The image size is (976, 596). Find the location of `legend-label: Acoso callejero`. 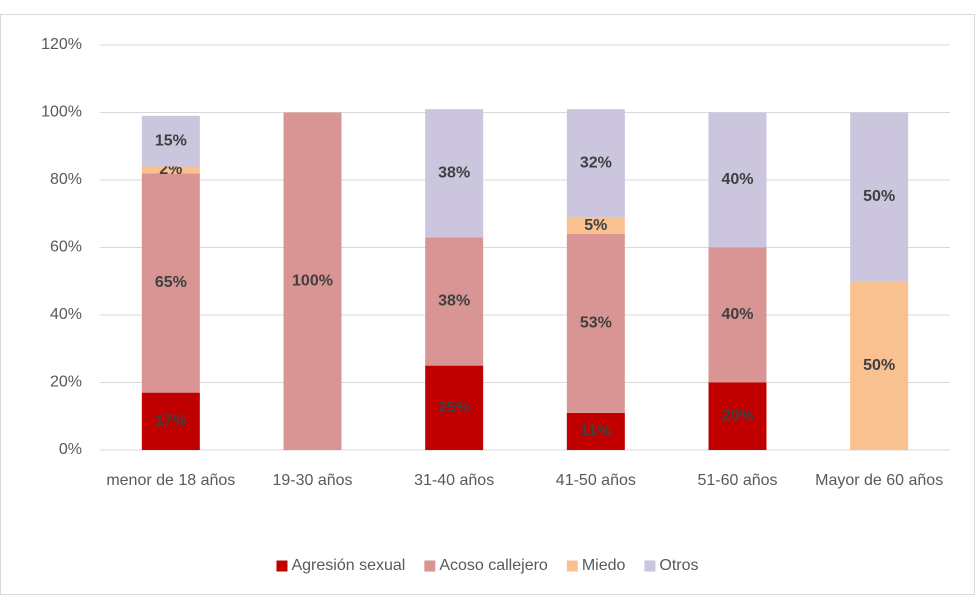

legend-label: Acoso callejero is located at coordinates (493, 565).